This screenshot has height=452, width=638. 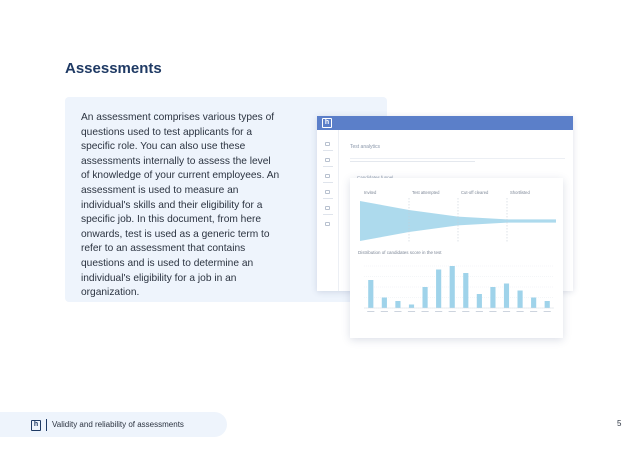 I want to click on sidebar-tests-icon, so click(x=327, y=160).